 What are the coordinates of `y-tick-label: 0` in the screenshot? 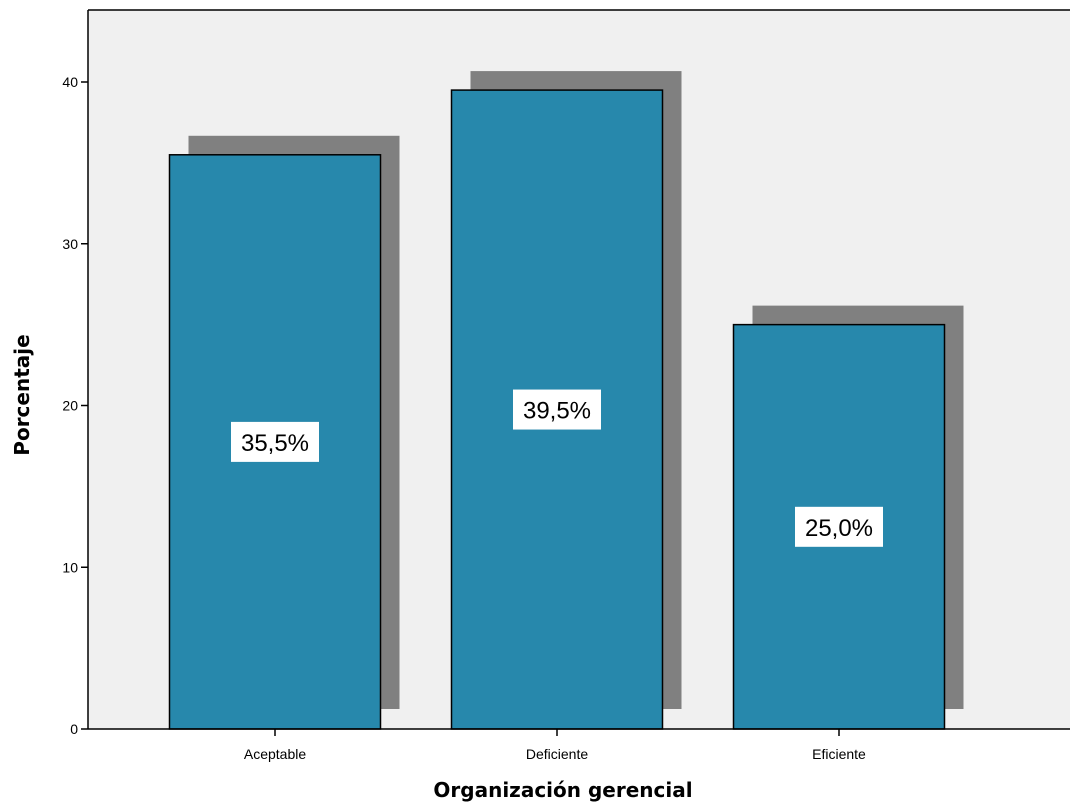 It's located at (74, 729).